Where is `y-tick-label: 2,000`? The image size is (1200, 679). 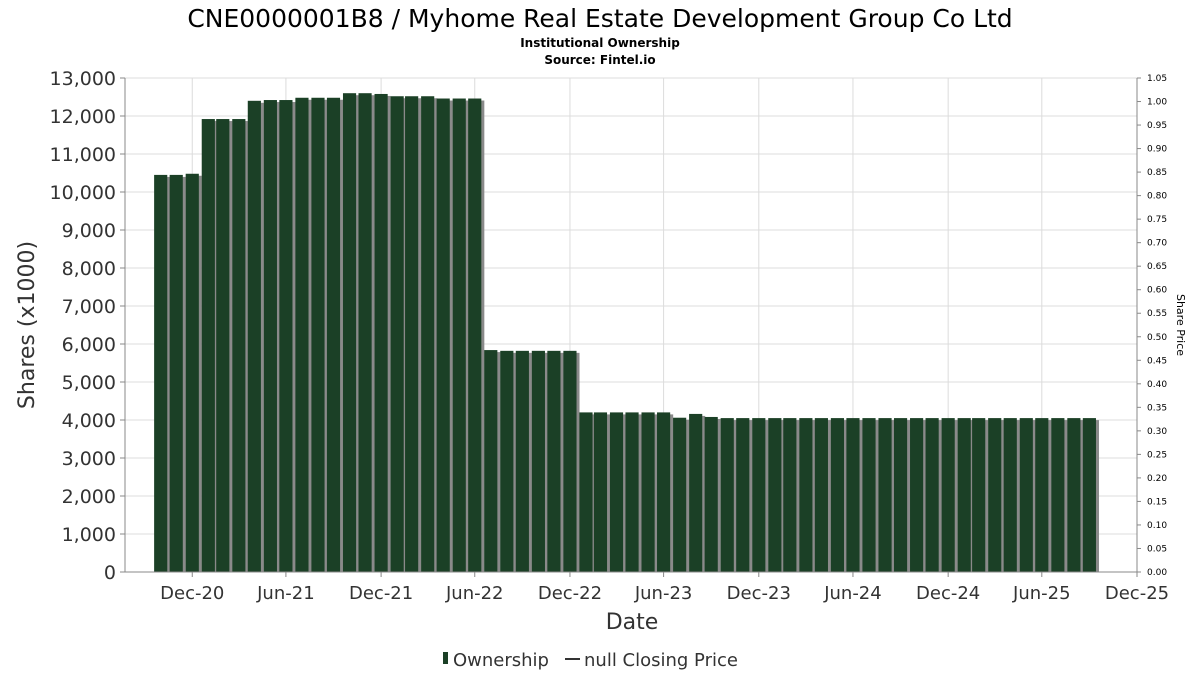 y-tick-label: 2,000 is located at coordinates (89, 497).